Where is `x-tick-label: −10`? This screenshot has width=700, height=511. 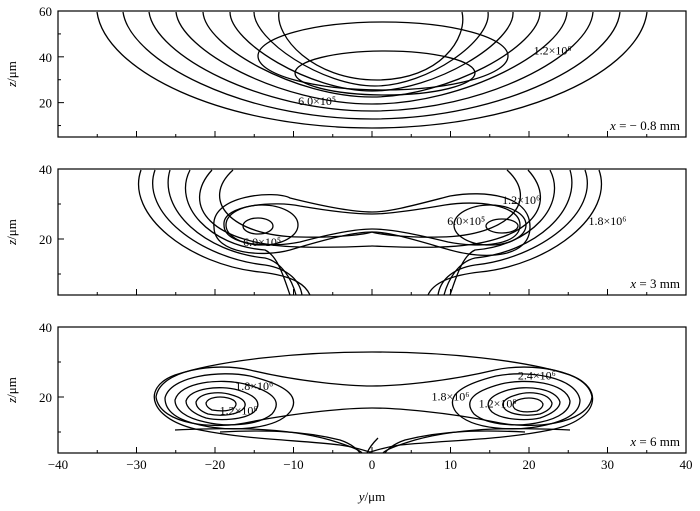
x-tick-label: −10 is located at coordinates (293, 464).